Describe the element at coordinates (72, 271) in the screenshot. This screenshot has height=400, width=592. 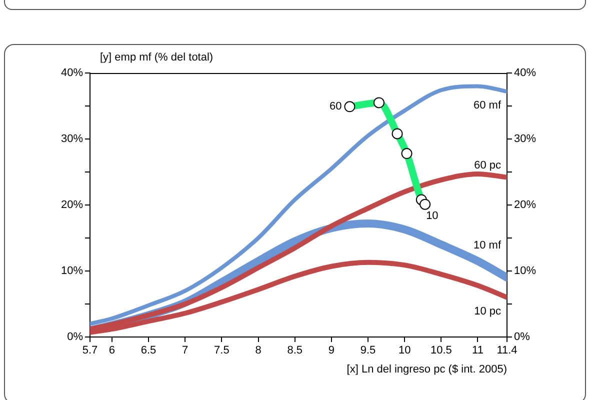
I see `y-tick-label: 10%` at that location.